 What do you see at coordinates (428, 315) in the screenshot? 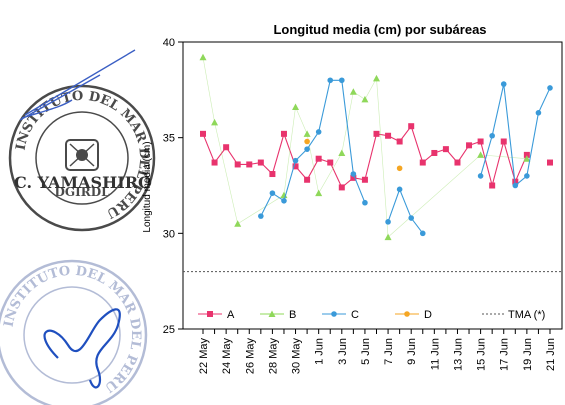
I see `legend-label: D` at bounding box center [428, 315].